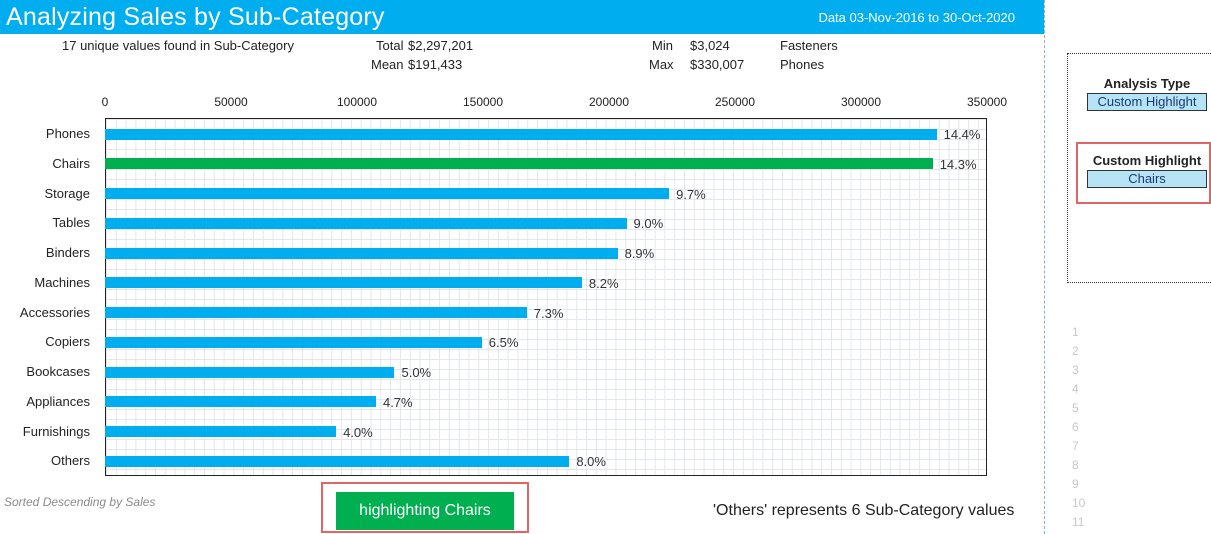  I want to click on total-value: $2,297,201, so click(441, 45).